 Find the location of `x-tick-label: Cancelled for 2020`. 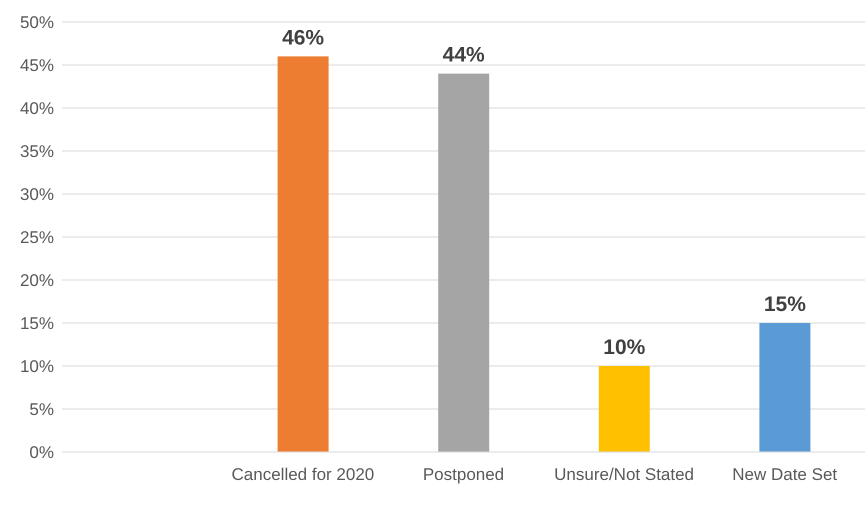

x-tick-label: Cancelled for 2020 is located at coordinates (303, 474).